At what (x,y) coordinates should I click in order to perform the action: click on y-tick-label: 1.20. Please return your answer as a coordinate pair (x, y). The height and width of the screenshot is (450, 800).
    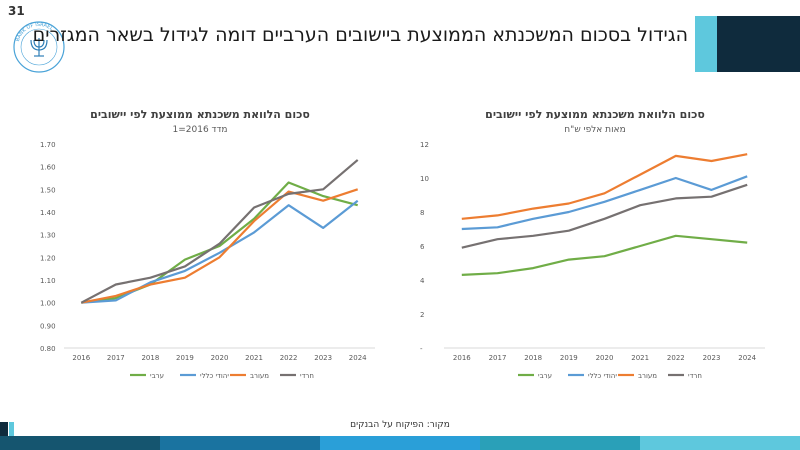
    Looking at the image, I should click on (48, 258).